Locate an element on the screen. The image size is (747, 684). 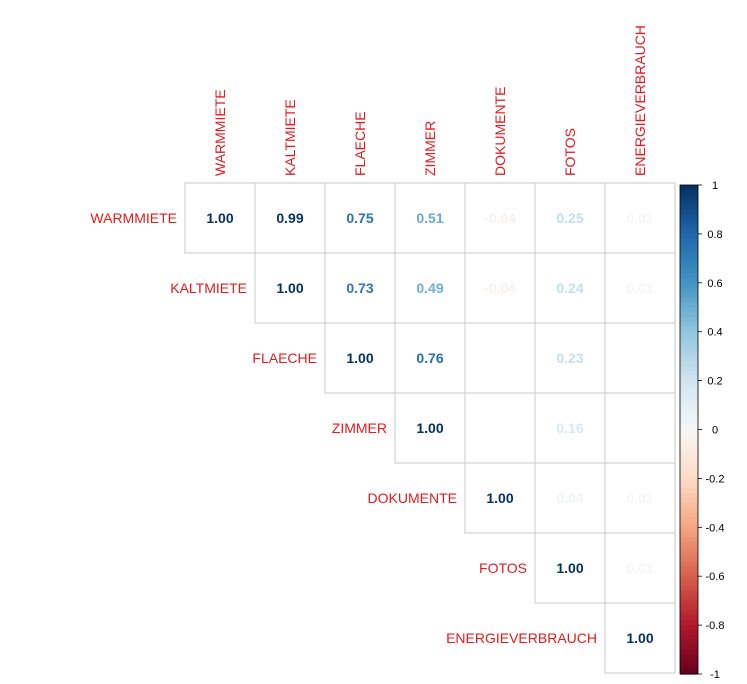
cell-value: 0.23 is located at coordinates (569, 358).